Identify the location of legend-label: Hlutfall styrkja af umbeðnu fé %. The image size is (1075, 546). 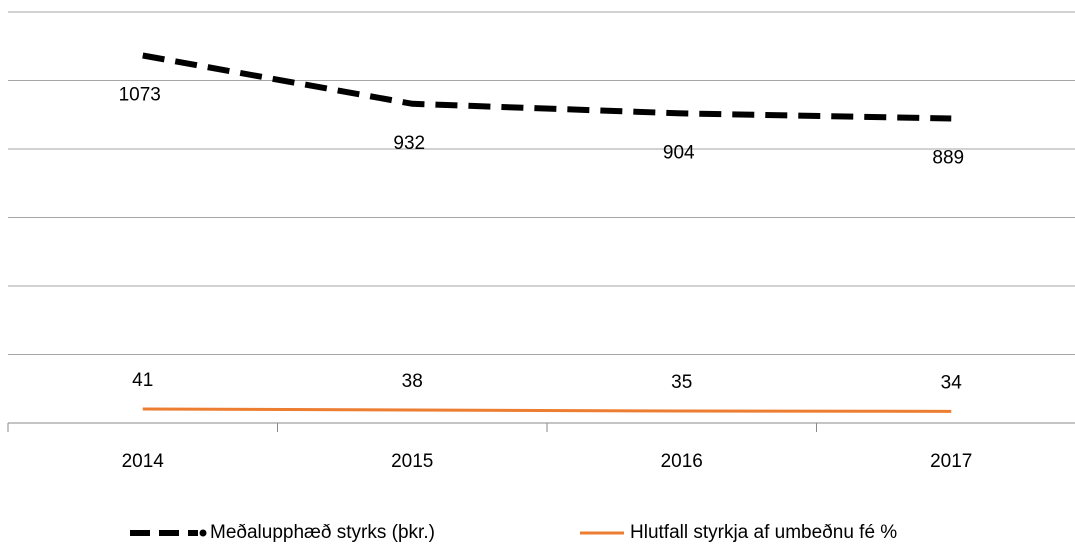
(763, 532).